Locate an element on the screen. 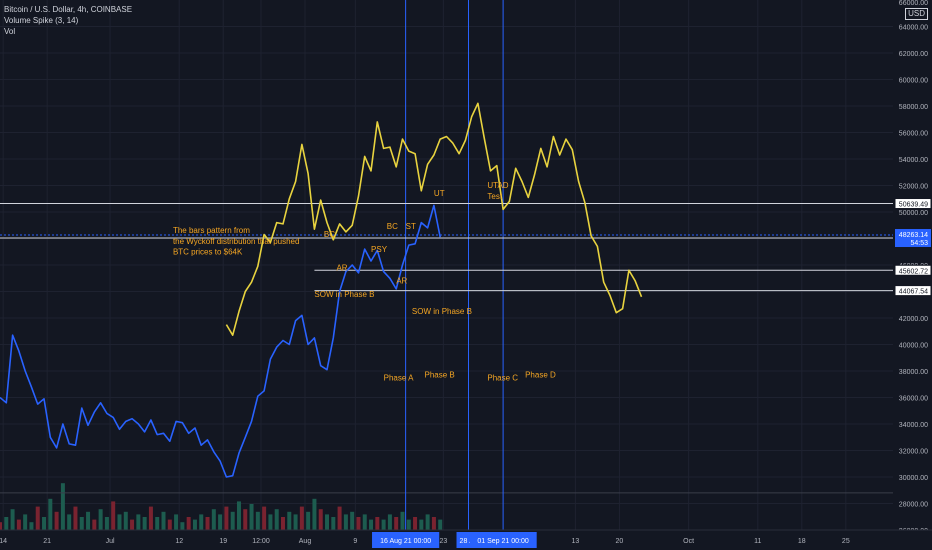 This screenshot has height=550, width=932. annotation-label: UTAD is located at coordinates (497, 185).